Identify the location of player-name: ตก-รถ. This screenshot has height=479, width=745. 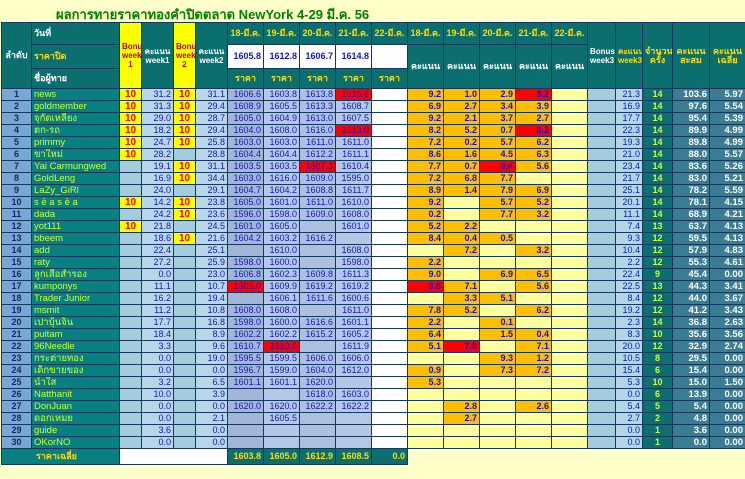
(75, 130).